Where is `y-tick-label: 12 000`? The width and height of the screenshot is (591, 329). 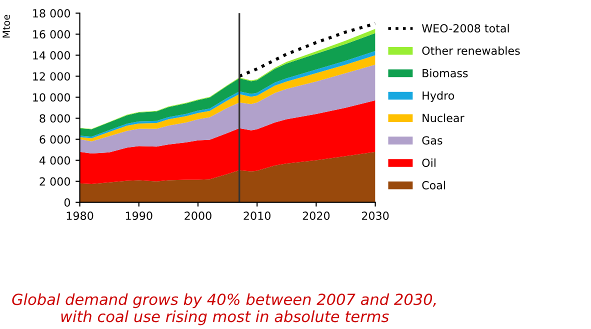
y-tick-label: 12 000 is located at coordinates (51, 76).